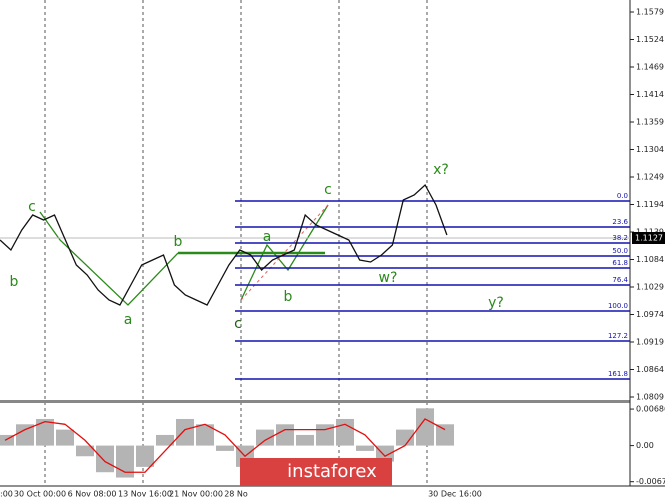 This screenshot has height=504, width=665. I want to click on watermark: instaforex, so click(332, 471).